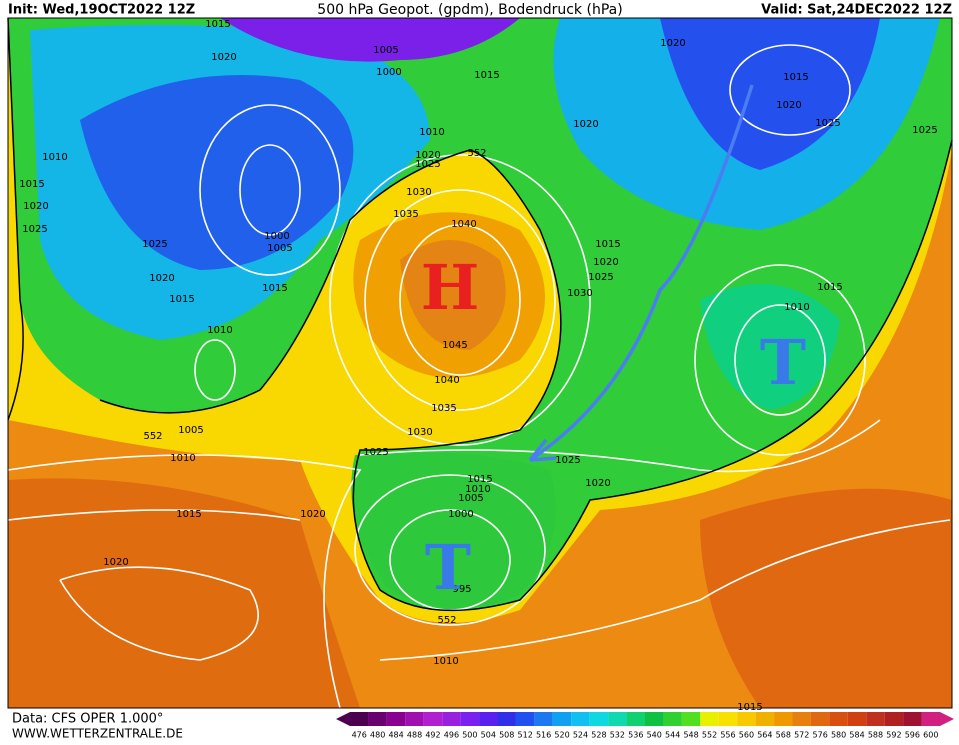  What do you see at coordinates (414, 735) in the screenshot?
I see `colorbar-tick-label: 488` at bounding box center [414, 735].